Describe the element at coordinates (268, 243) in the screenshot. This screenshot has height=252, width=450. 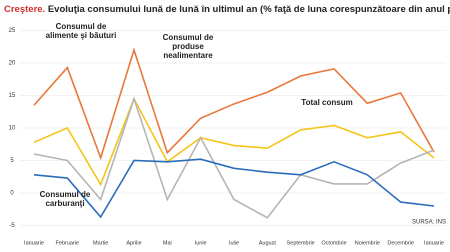
I see `x-tick-label: August` at that location.